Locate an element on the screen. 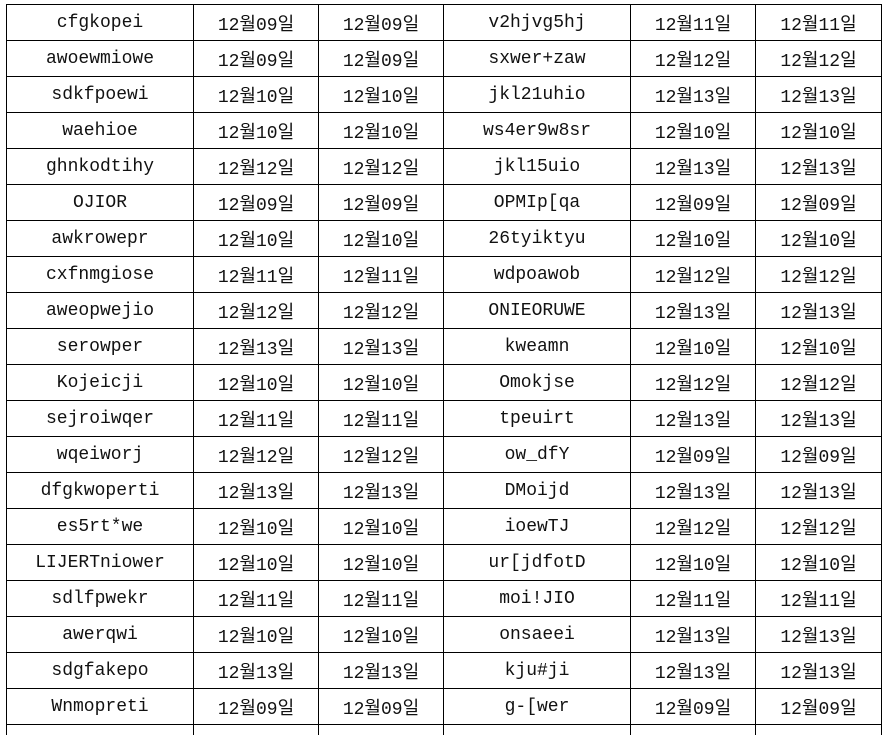 This screenshot has width=887, height=735. name-cell: 26tyiktyu is located at coordinates (537, 239).